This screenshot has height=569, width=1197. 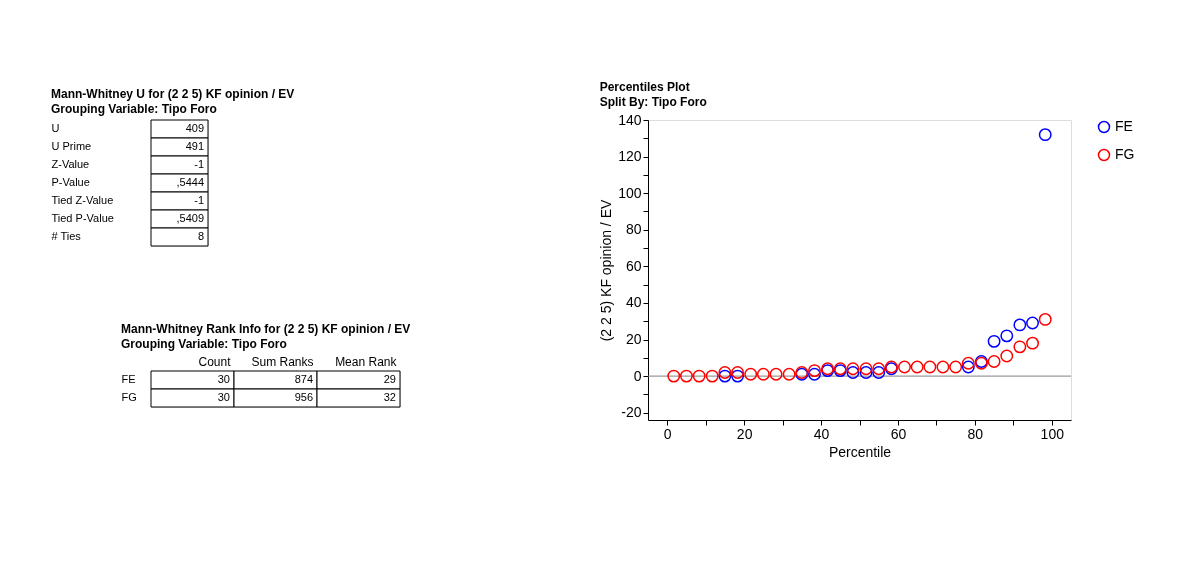 I want to click on y-tick-label: 120, so click(x=630, y=156).